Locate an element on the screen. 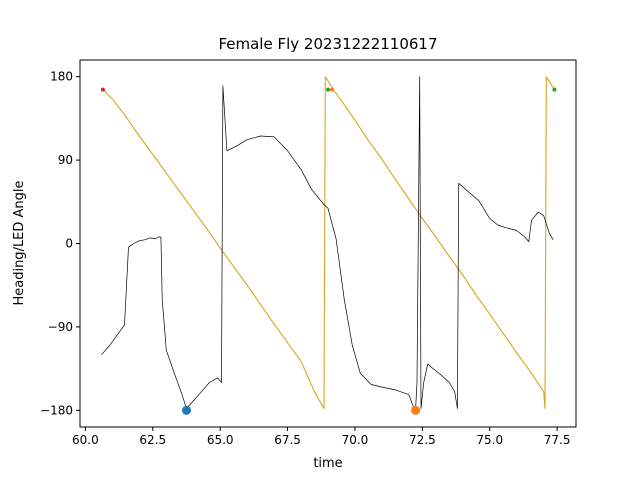 This screenshot has height=480, width=640. y-tick-label: −180 is located at coordinates (56, 410).